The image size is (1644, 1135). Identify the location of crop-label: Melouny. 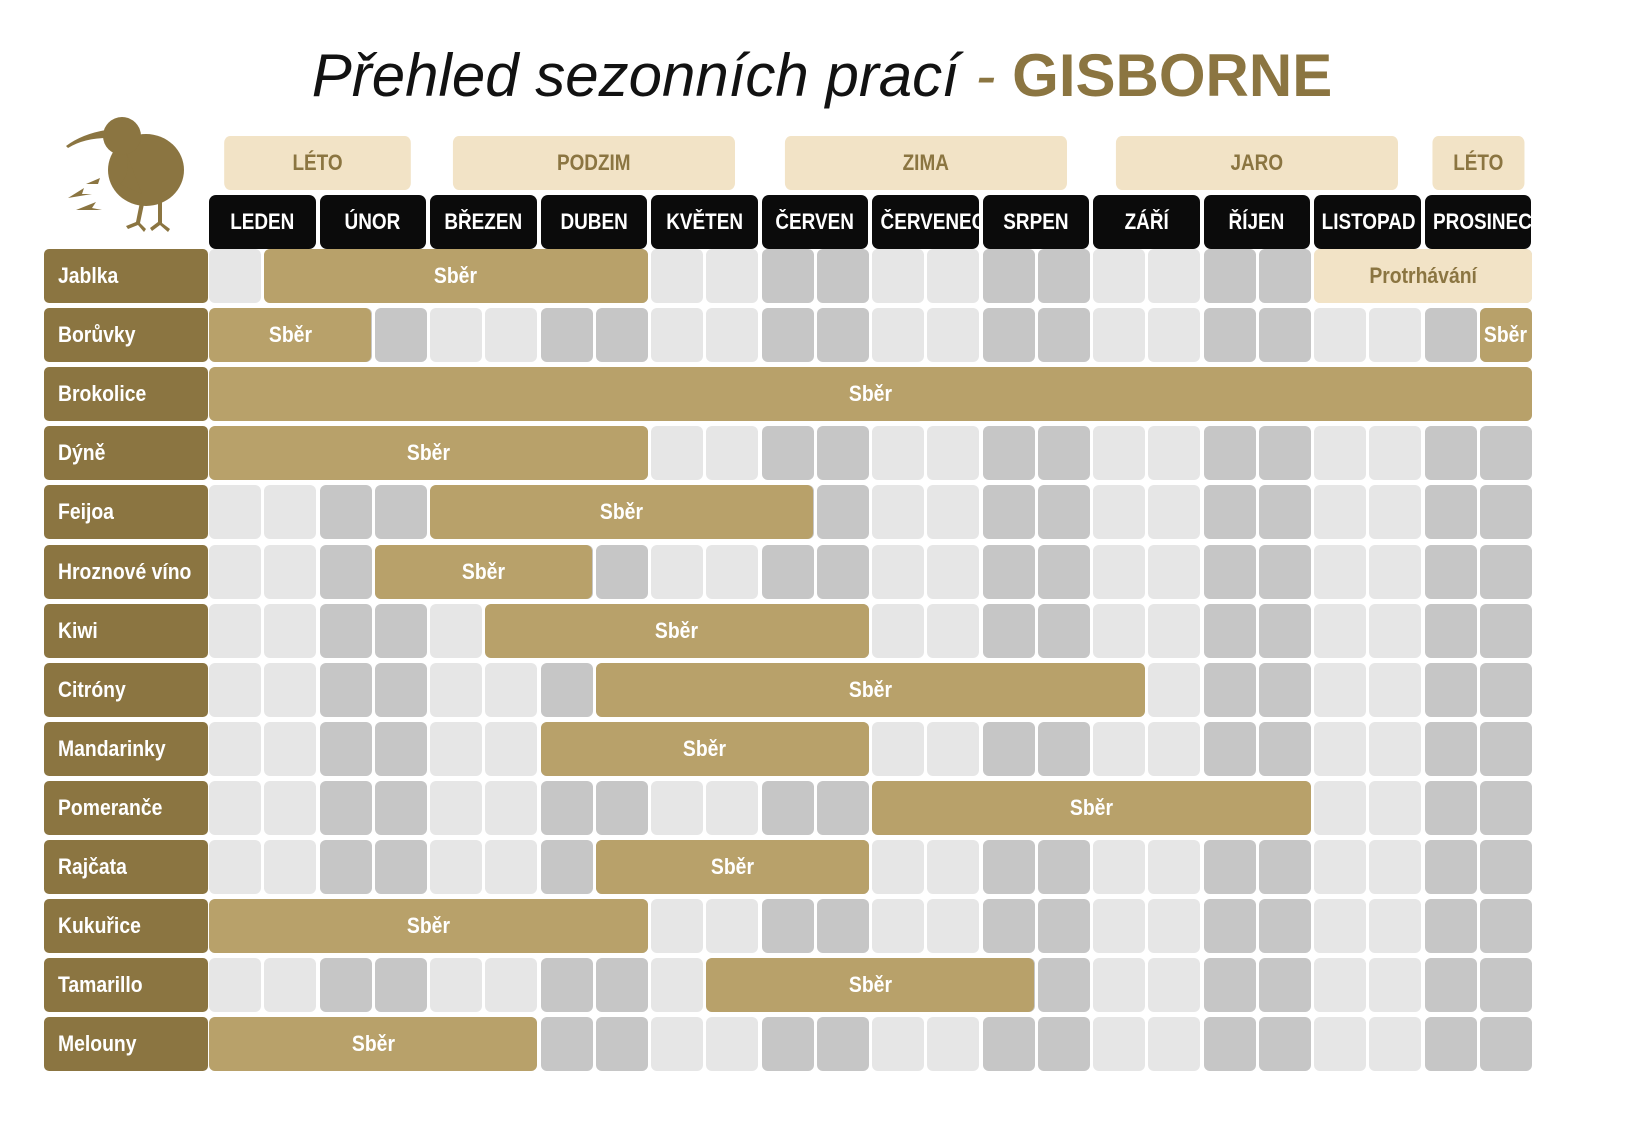
(126, 1044).